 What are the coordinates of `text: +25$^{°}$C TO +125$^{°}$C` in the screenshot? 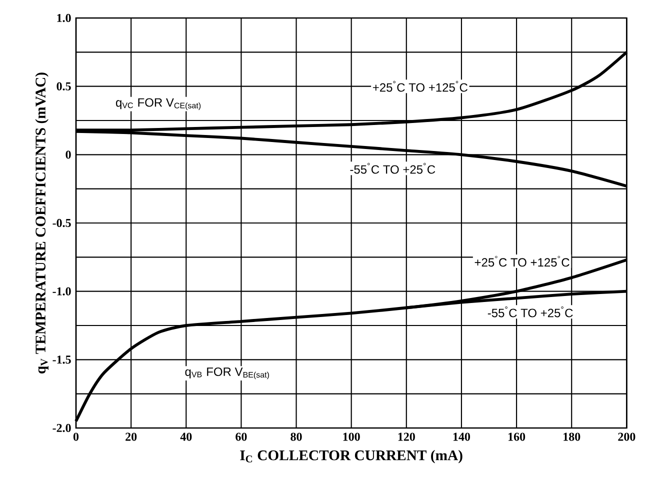 It's located at (420, 86).